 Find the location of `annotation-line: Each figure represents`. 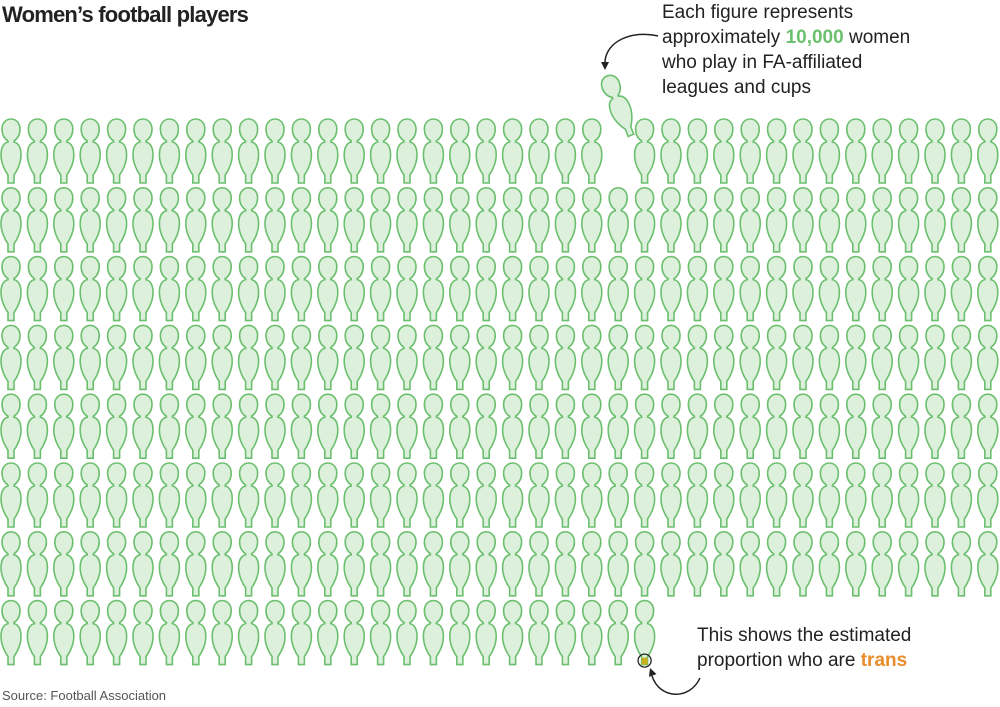

annotation-line: Each figure represents is located at coordinates (758, 12).